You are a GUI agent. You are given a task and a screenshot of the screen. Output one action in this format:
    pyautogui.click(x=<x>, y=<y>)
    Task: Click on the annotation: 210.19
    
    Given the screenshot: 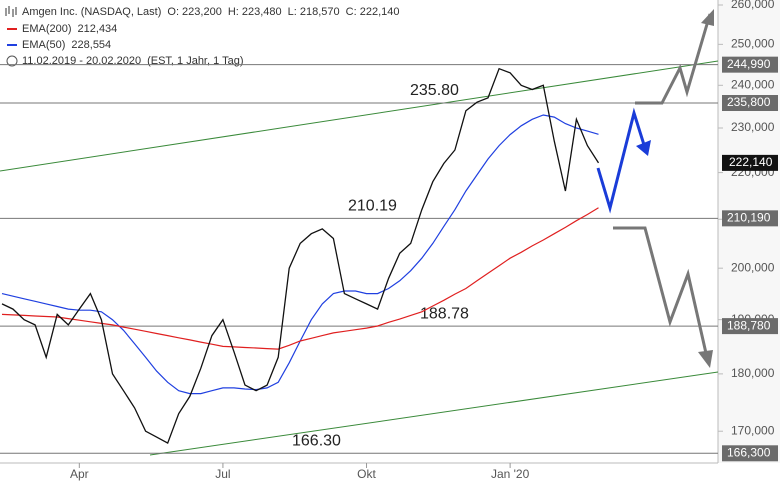 What is the action you would take?
    pyautogui.click(x=372, y=206)
    